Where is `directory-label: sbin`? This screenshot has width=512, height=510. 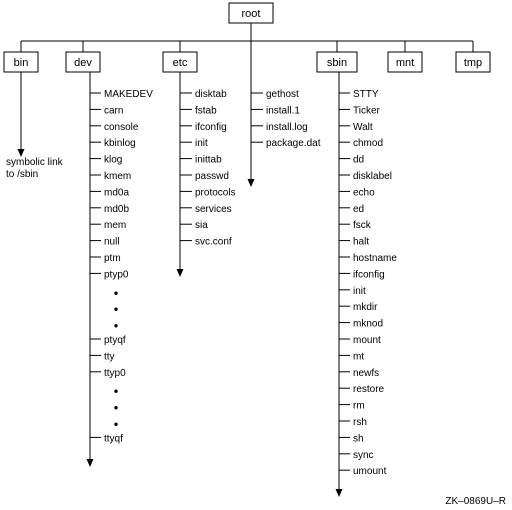
directory-label: sbin is located at coordinates (337, 63).